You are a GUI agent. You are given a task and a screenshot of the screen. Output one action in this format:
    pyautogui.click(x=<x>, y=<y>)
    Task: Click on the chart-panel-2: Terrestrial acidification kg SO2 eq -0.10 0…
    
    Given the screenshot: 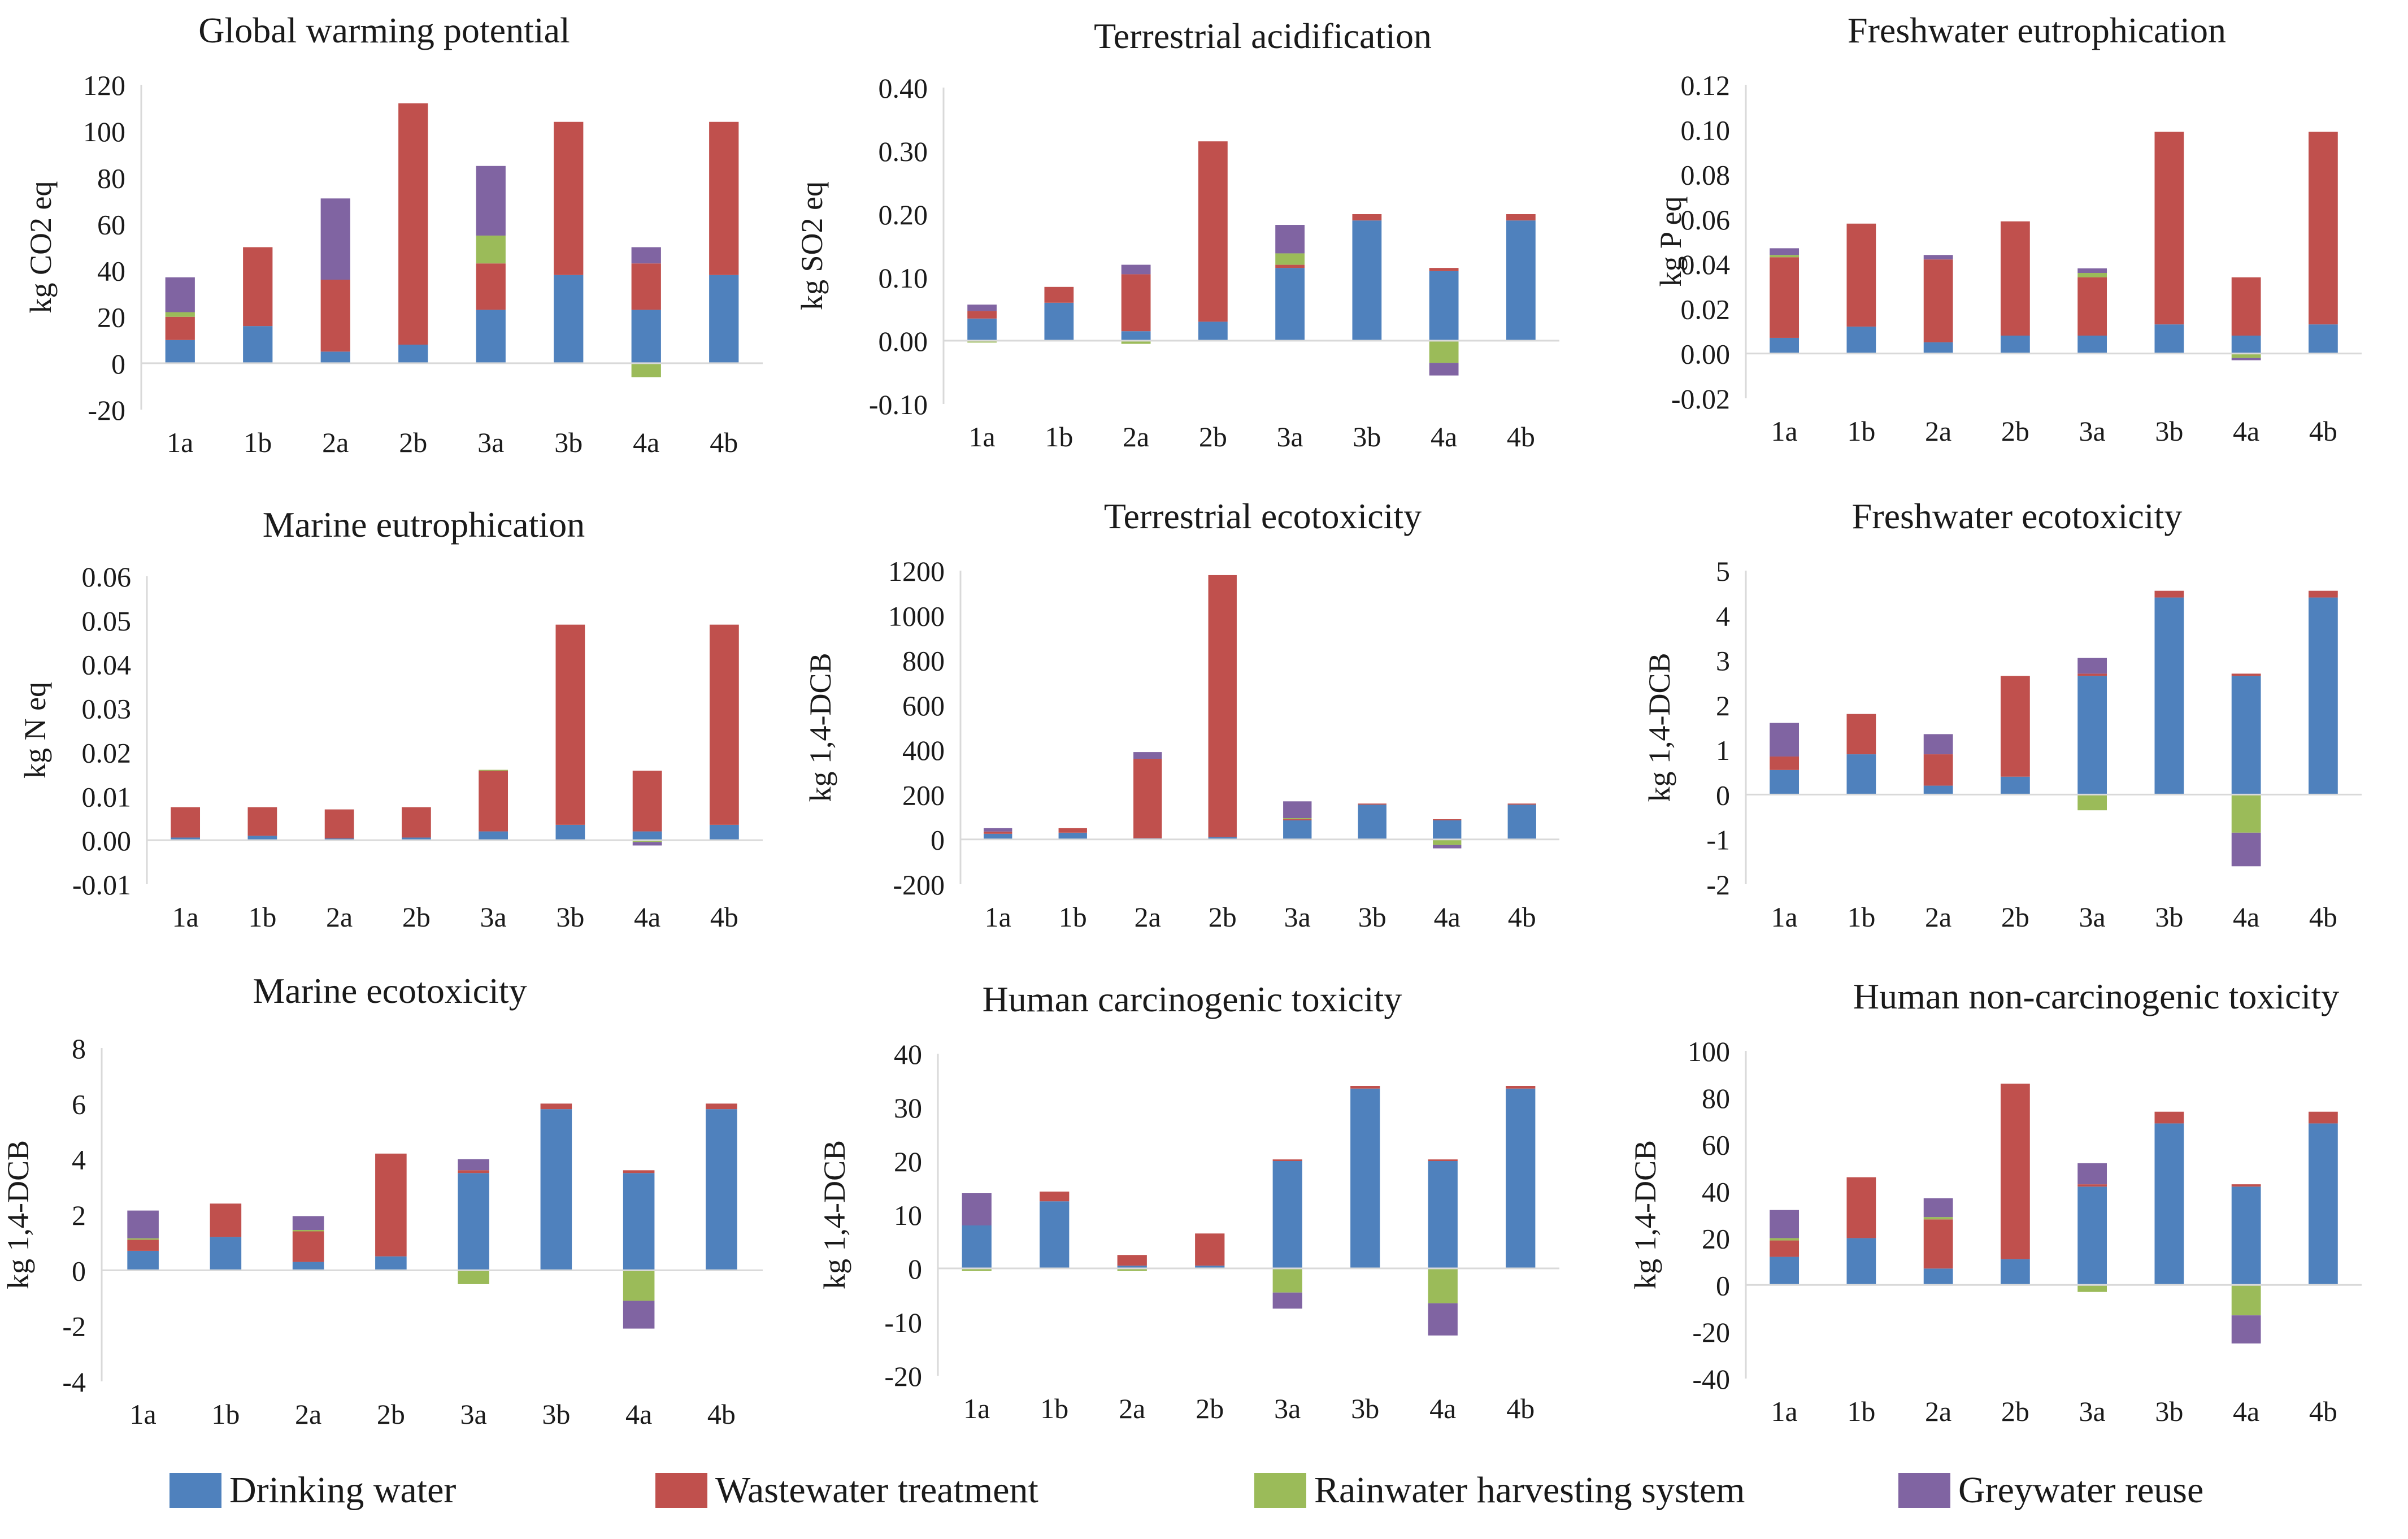 What is the action you would take?
    pyautogui.click(x=1177, y=234)
    